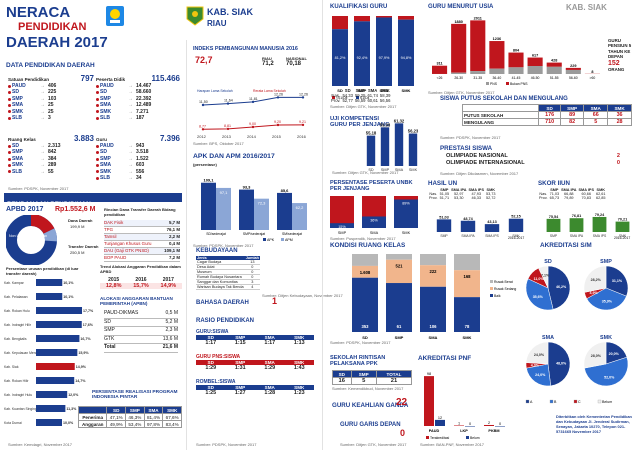  Describe the element at coordinates (540, 375) in the screenshot. I see `akreditasi-slice-label: 24,0%` at that location.